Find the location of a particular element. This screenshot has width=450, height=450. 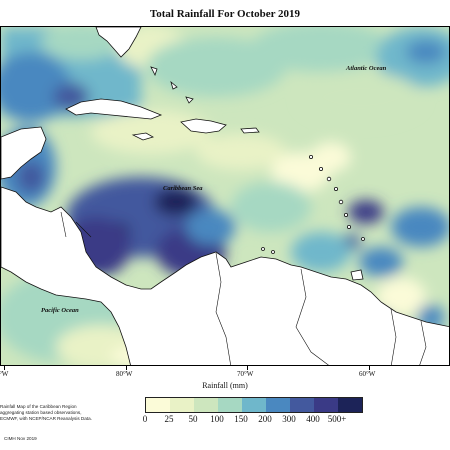

colorbar-label: 100 is located at coordinates (217, 419).